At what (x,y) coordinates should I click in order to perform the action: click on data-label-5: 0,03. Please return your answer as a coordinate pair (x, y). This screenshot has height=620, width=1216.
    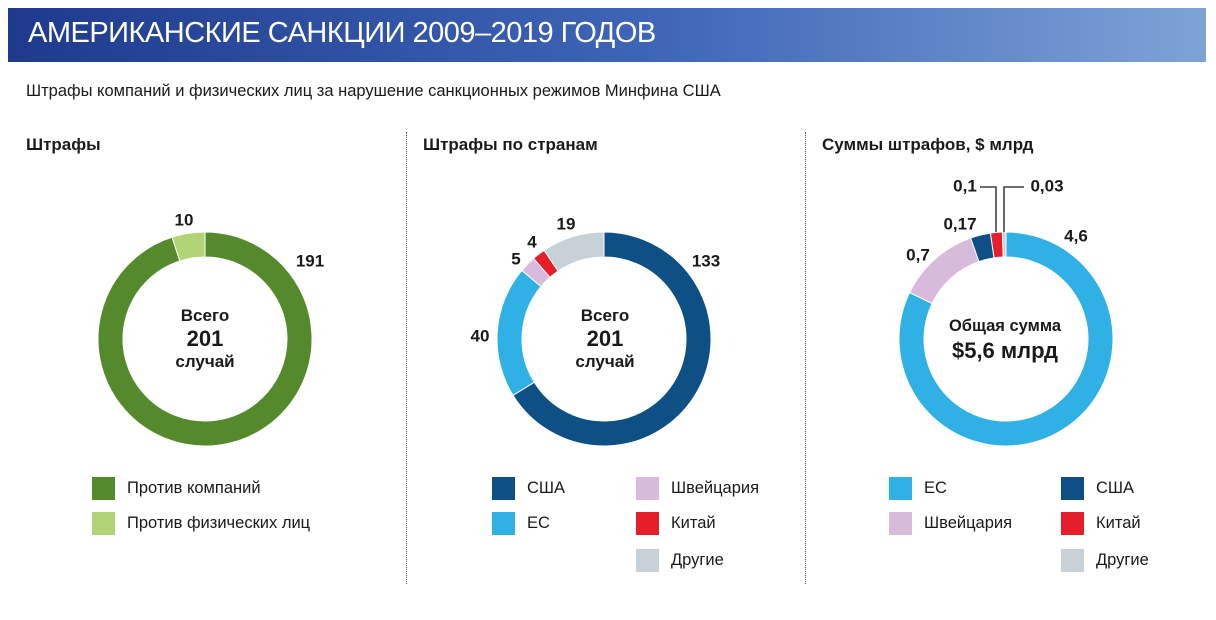
    Looking at the image, I should click on (1046, 185).